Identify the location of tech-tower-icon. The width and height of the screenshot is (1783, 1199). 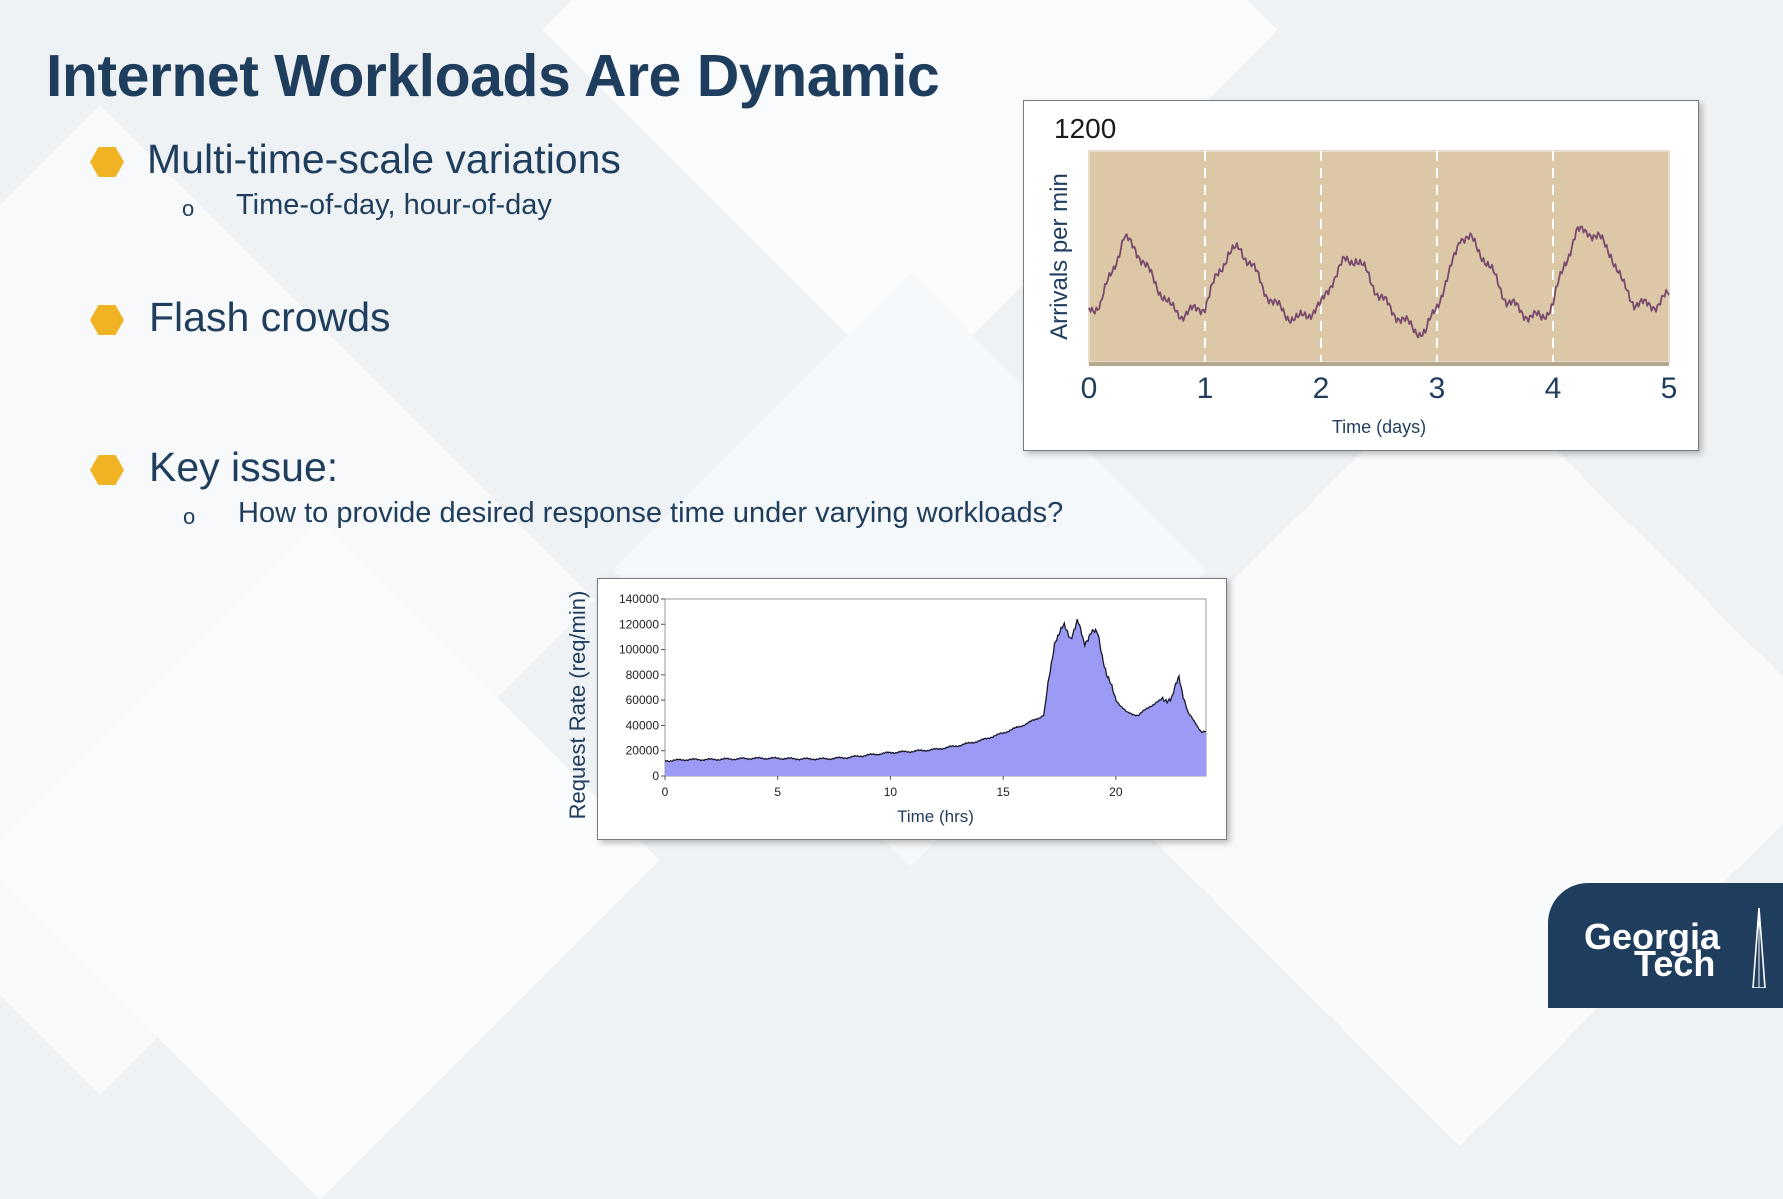
(1759, 948).